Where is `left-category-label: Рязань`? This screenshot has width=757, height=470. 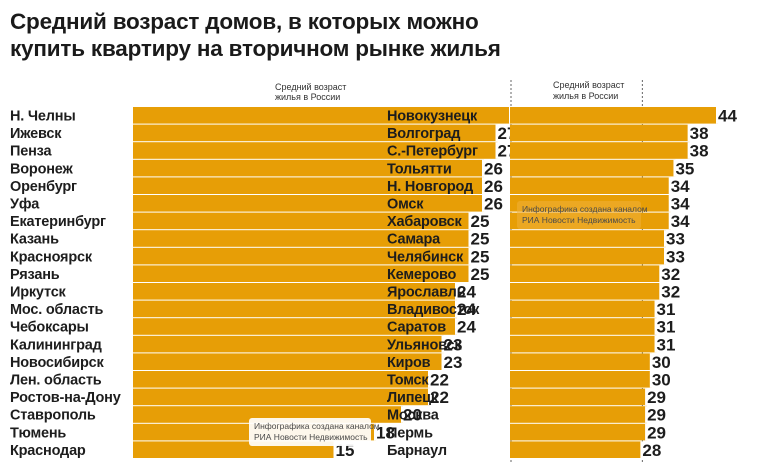 left-category-label: Рязань is located at coordinates (35, 275).